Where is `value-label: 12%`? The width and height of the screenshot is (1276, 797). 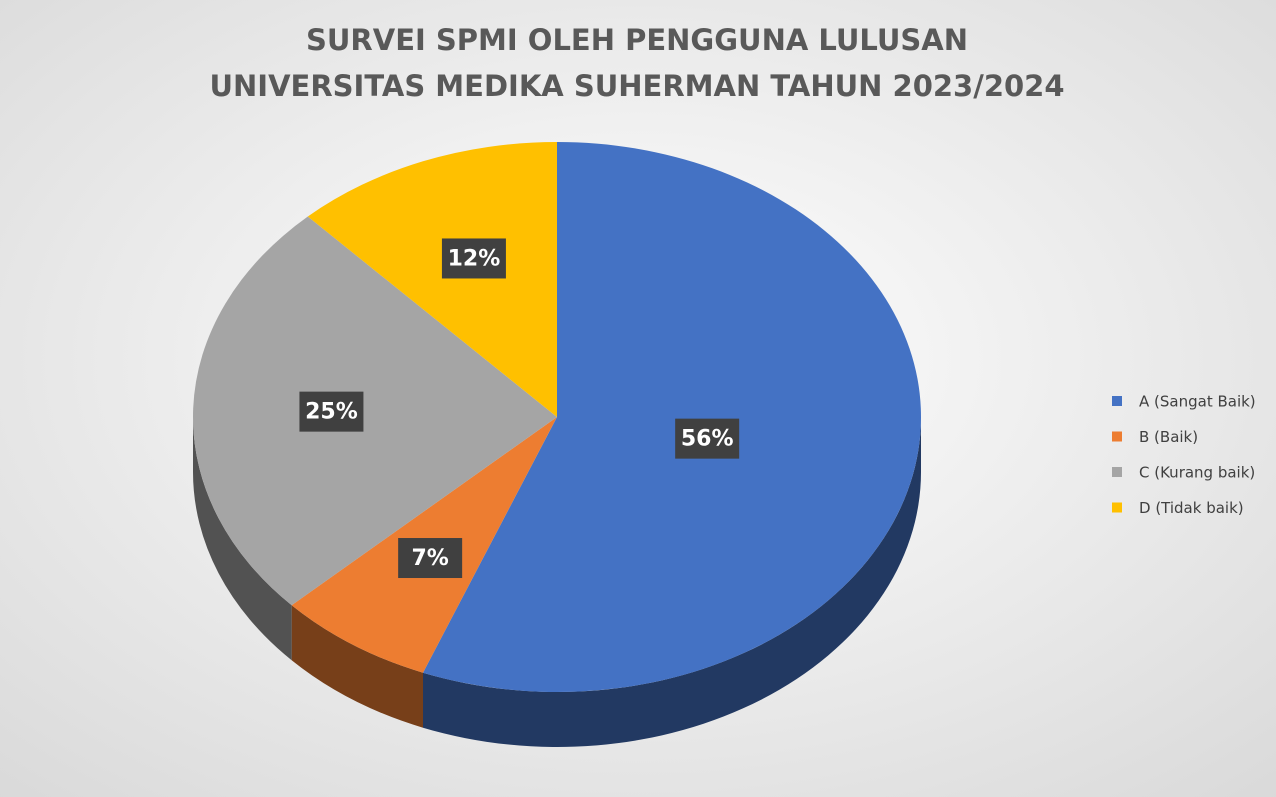 value-label: 12% is located at coordinates (474, 258).